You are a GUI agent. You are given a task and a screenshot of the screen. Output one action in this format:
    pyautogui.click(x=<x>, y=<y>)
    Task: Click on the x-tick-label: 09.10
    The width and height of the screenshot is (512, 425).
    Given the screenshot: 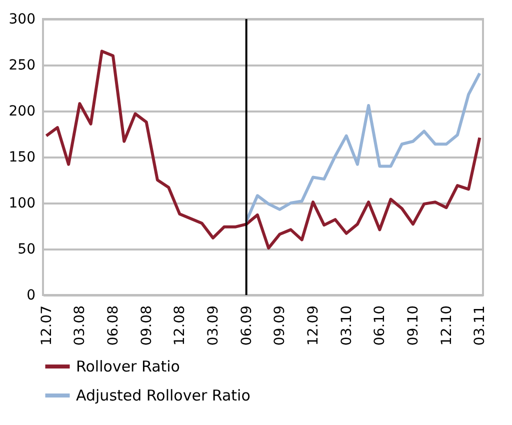 What is the action you would take?
    pyautogui.click(x=414, y=326)
    